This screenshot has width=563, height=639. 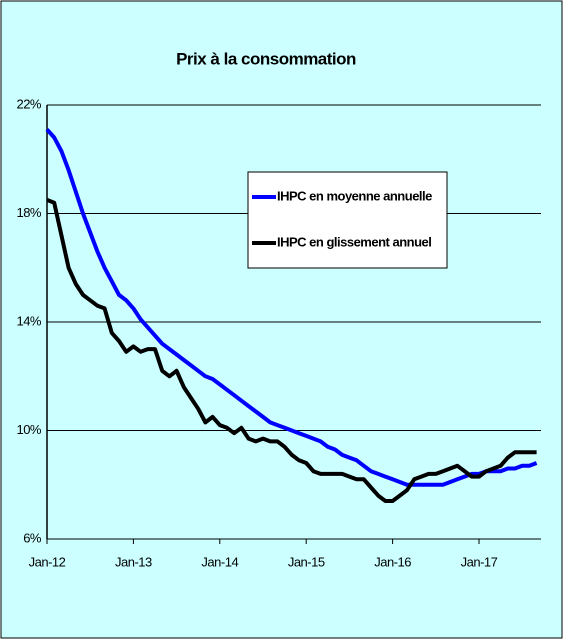 What do you see at coordinates (28, 103) in the screenshot?
I see `y-tick-label: 22%` at bounding box center [28, 103].